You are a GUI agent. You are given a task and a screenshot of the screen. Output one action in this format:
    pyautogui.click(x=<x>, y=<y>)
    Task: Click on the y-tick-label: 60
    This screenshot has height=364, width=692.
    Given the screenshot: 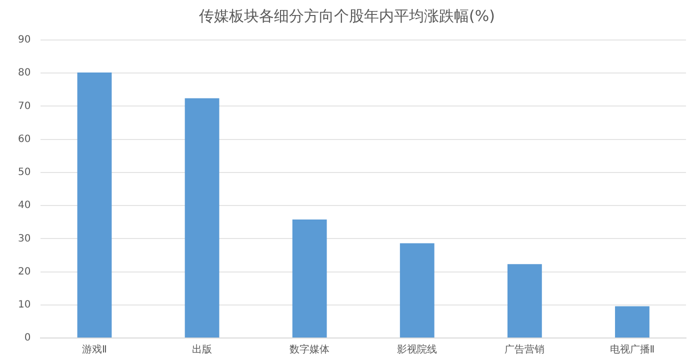 What is the action you would take?
    pyautogui.click(x=24, y=139)
    